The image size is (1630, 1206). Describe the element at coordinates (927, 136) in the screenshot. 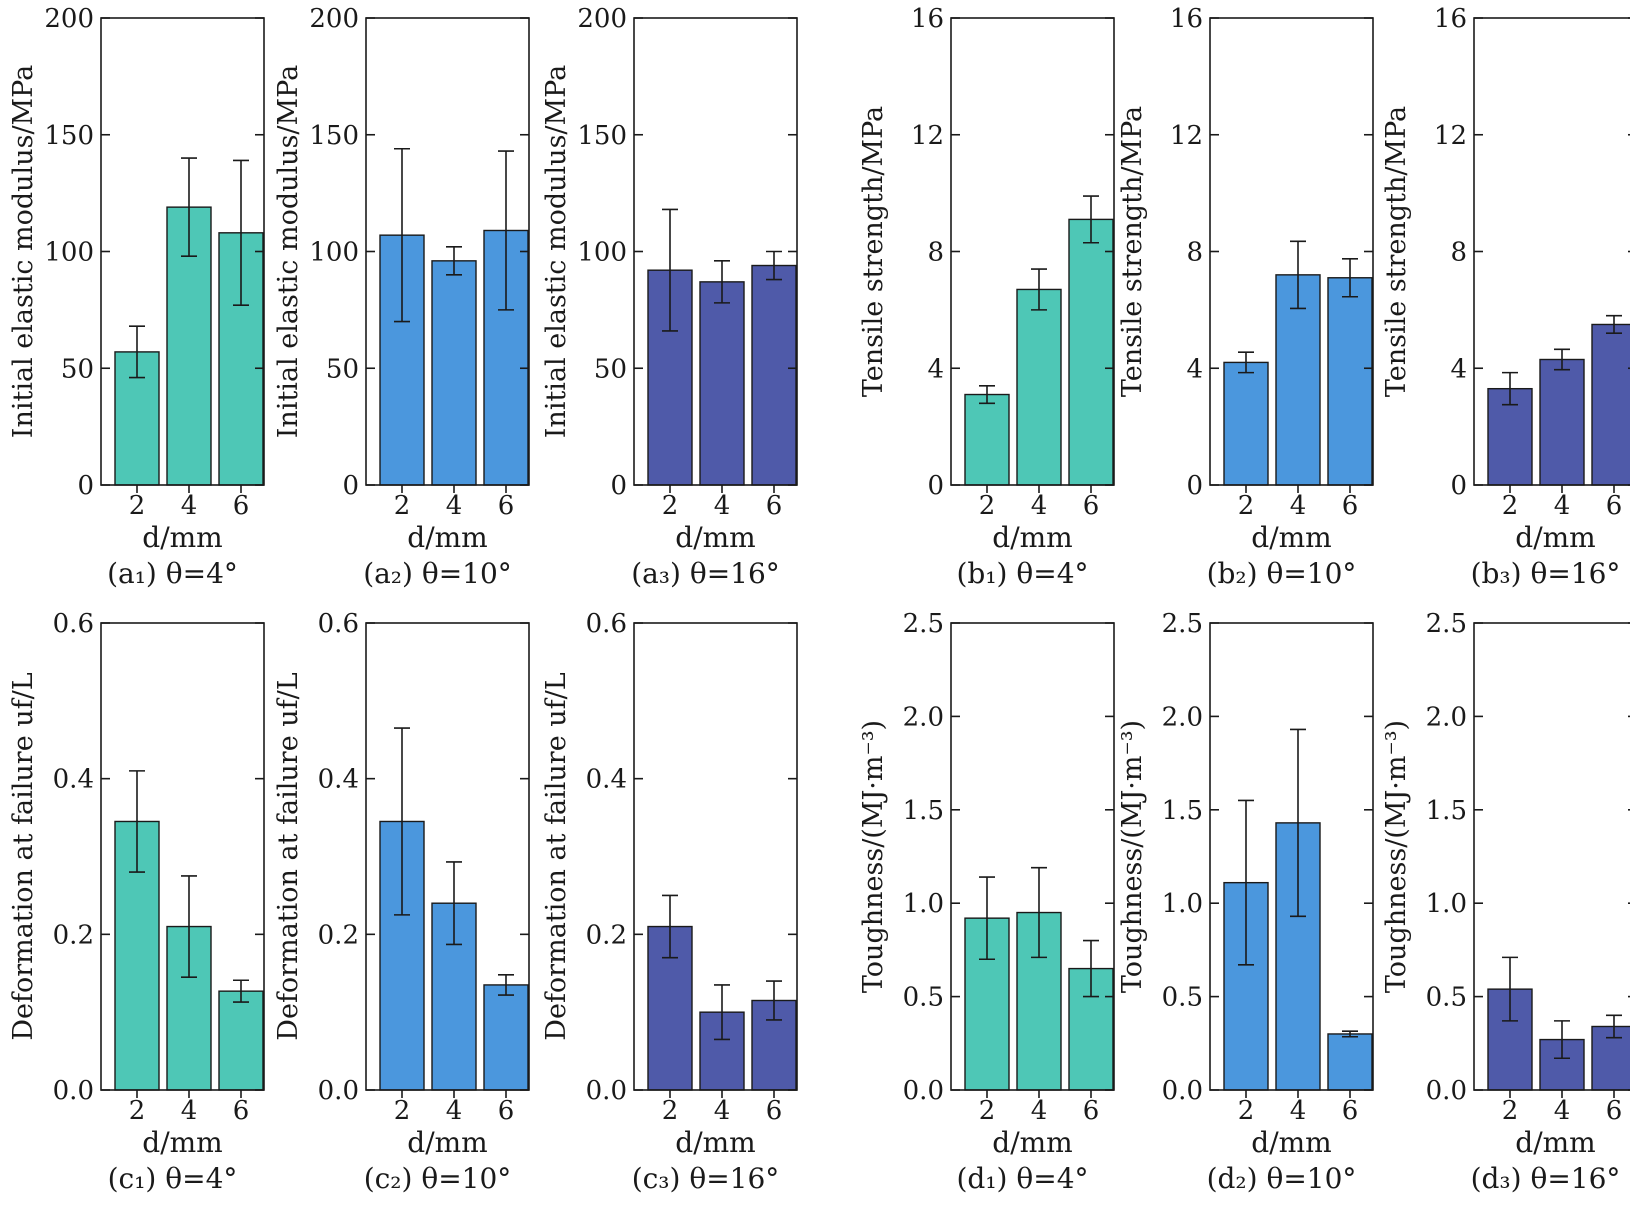

I see `y-tick-label: 12` at that location.